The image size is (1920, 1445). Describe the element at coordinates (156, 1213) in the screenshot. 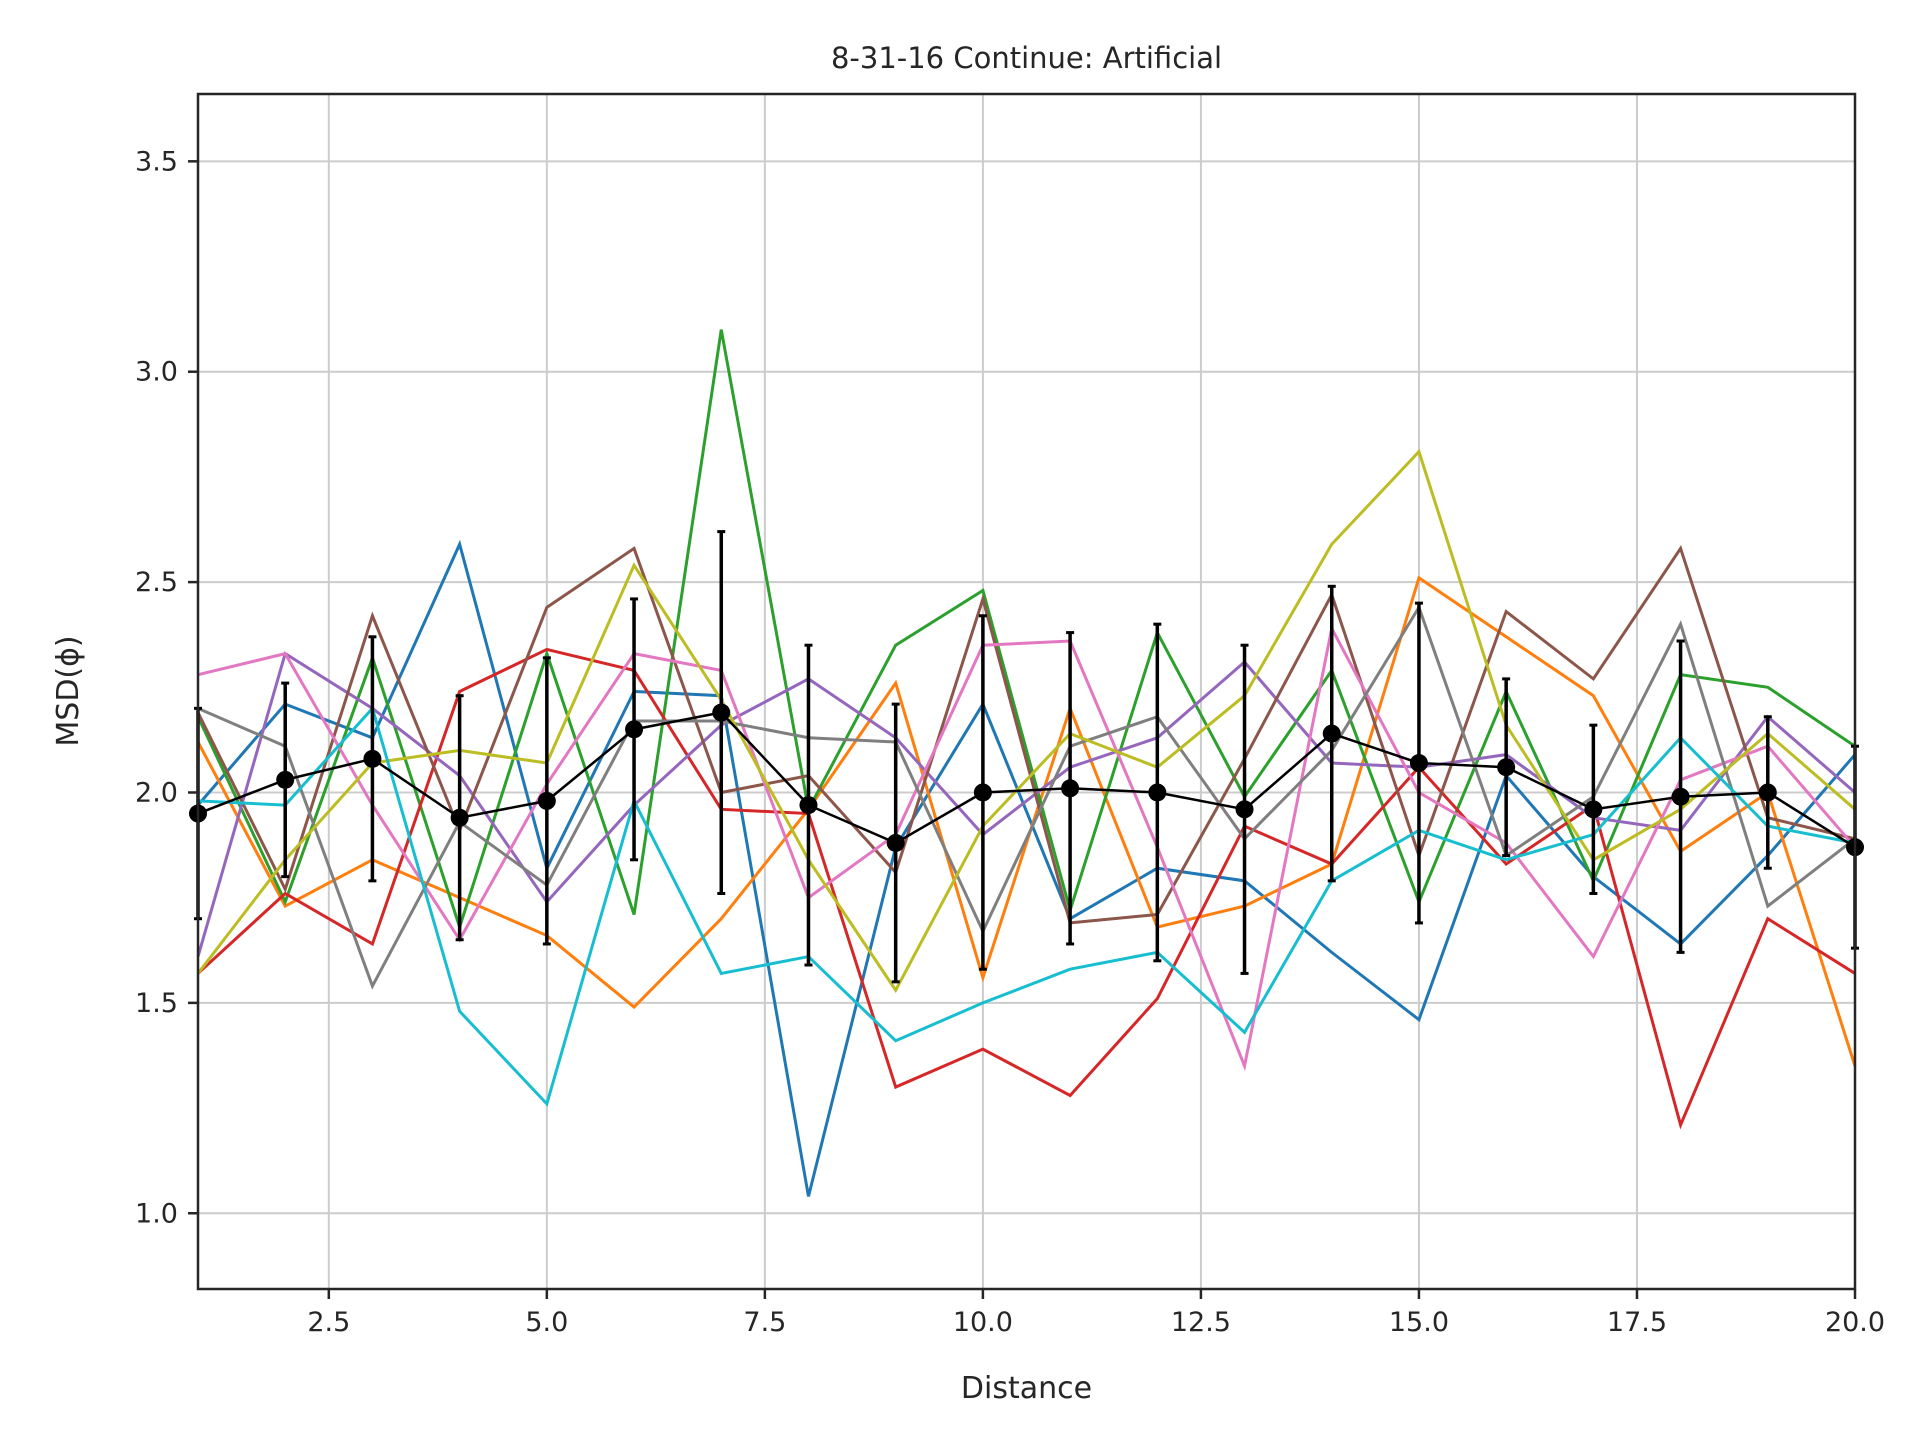

I see `y-tick-label: 1.0` at that location.